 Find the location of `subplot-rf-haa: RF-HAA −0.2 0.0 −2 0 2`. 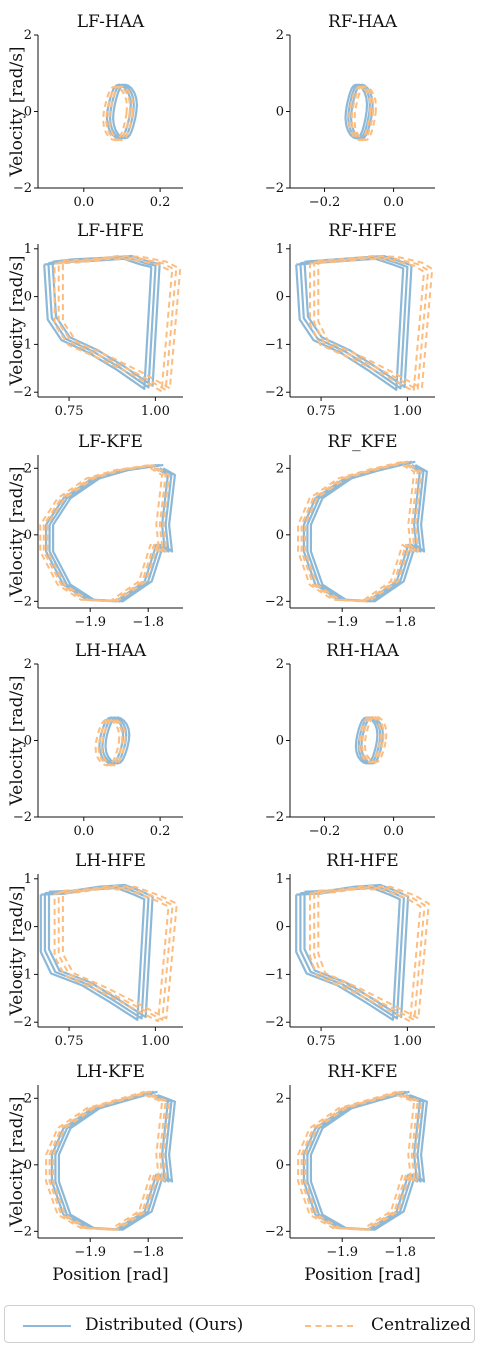

subplot-rf-haa: RF-HAA −0.2 0.0 −2 0 2 is located at coordinates (350, 111).